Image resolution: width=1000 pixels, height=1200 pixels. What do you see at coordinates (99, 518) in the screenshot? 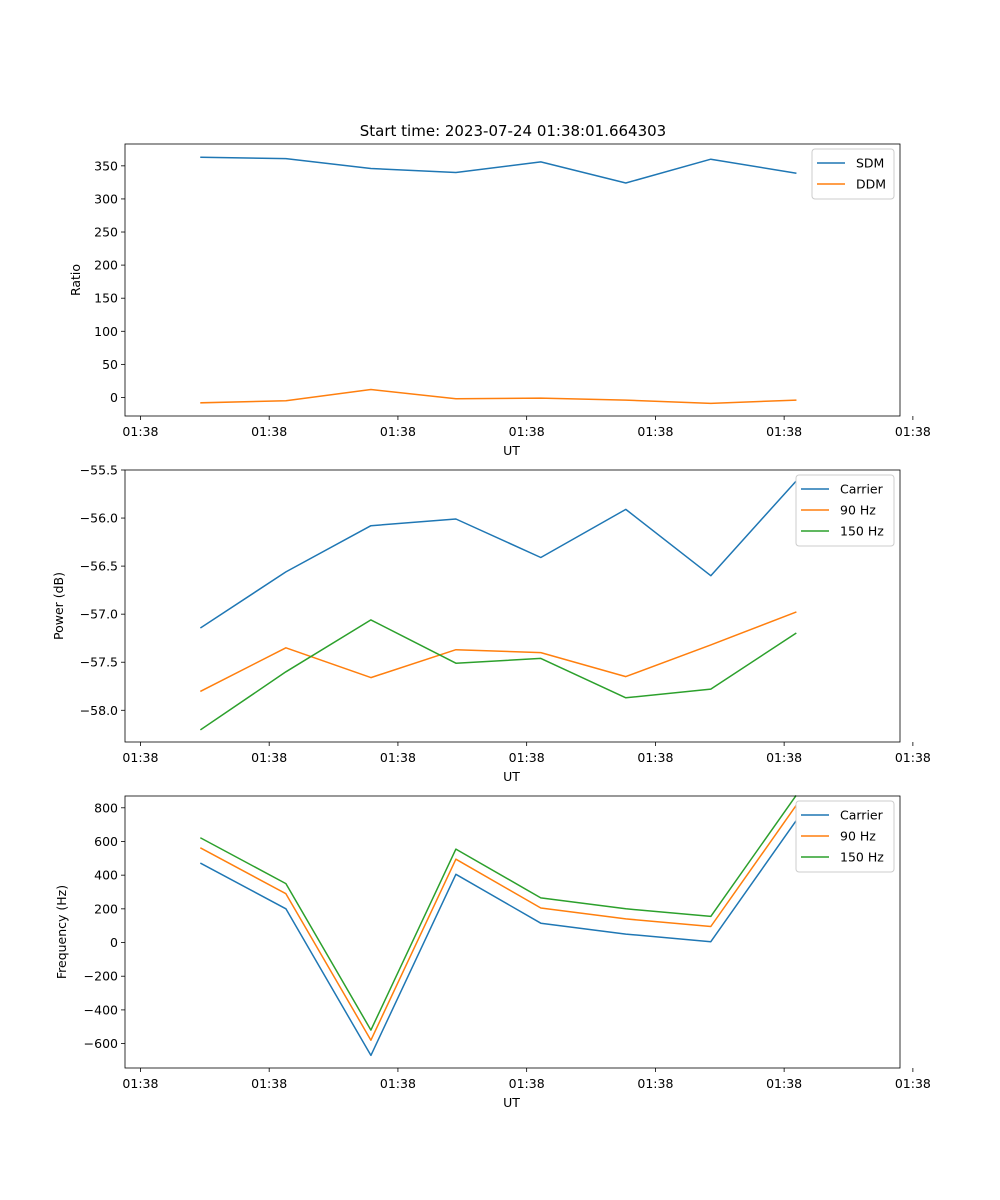
I see `power-y-tick-label: −56.0` at bounding box center [99, 518].